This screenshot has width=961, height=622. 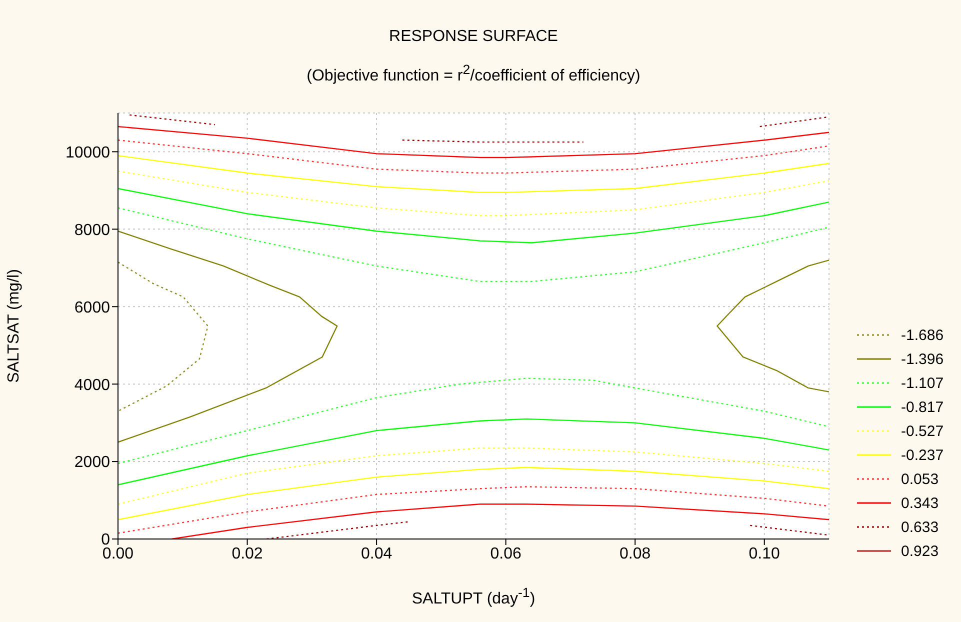 I want to click on x-tick-label: 0.00, so click(x=118, y=553).